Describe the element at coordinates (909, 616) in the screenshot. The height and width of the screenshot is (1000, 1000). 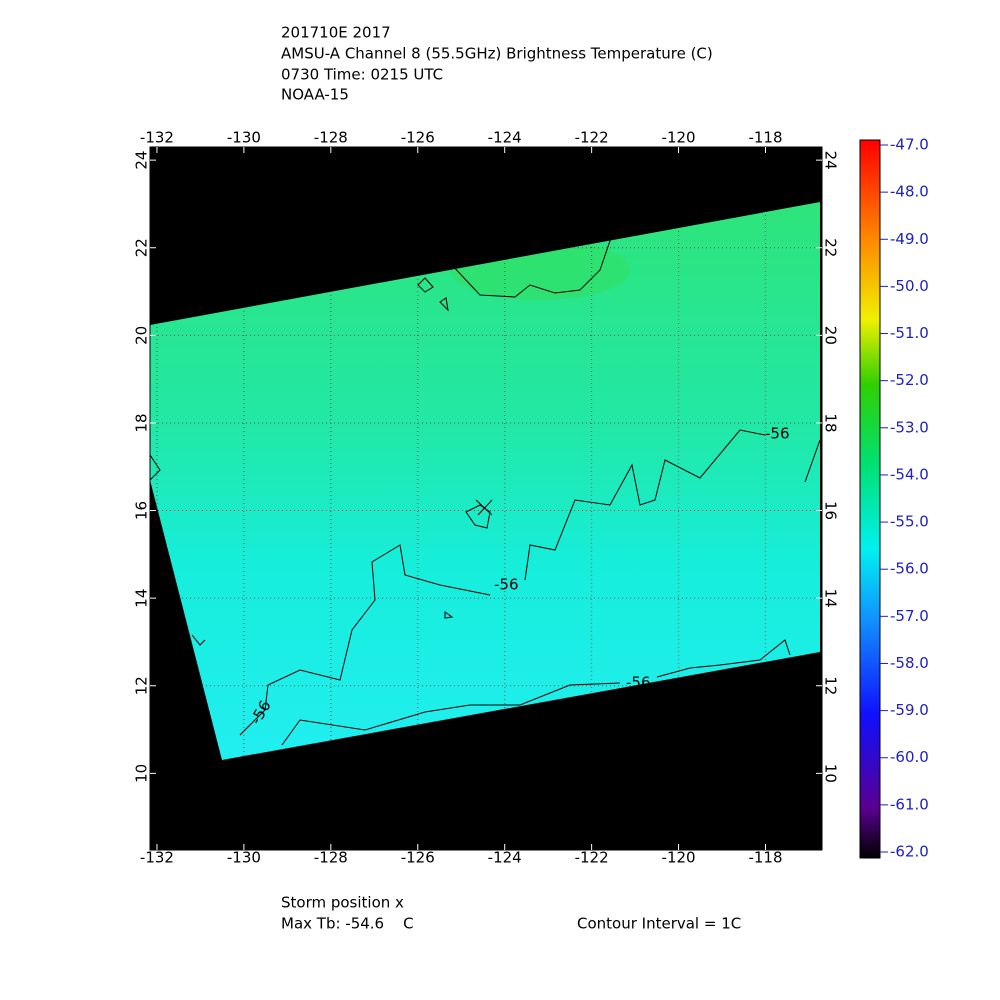
I see `colorbar-tick-label: -57.0` at that location.